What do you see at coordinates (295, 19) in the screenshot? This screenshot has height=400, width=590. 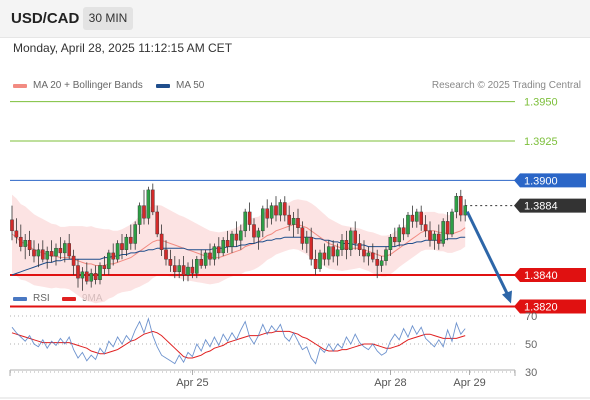 I see `chart-header: USD/CAD 30 MIN` at bounding box center [295, 19].